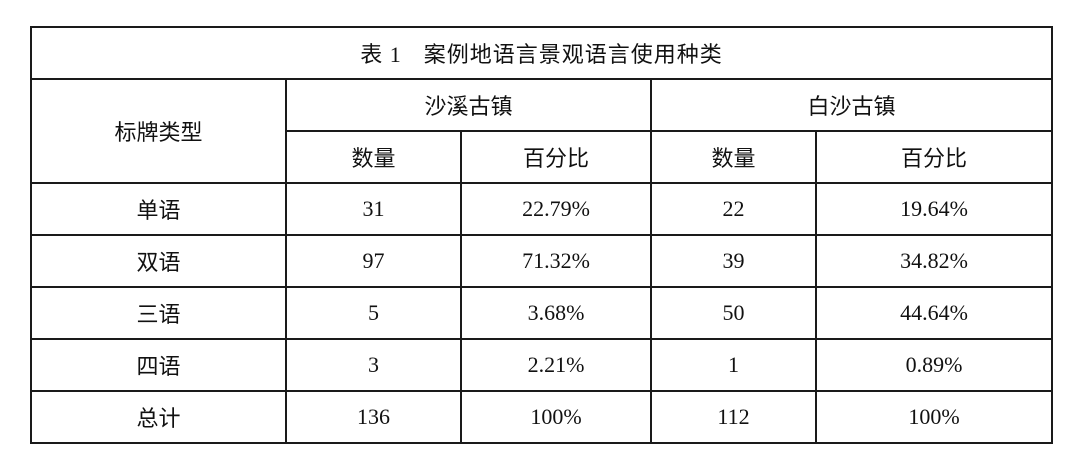  What do you see at coordinates (934, 313) in the screenshot?
I see `cell: 44.64%` at bounding box center [934, 313].